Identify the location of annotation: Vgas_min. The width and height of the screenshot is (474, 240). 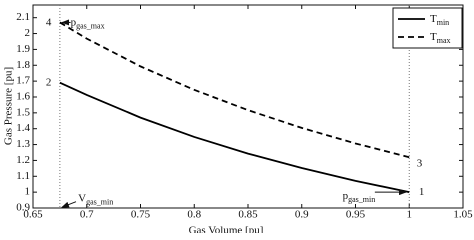
(95, 199).